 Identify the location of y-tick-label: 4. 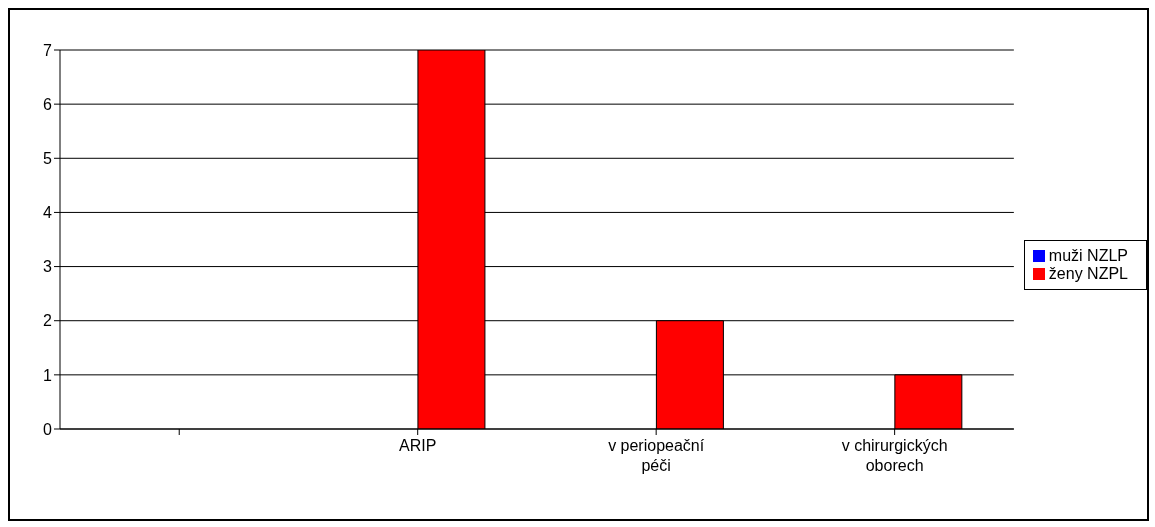
(48, 213).